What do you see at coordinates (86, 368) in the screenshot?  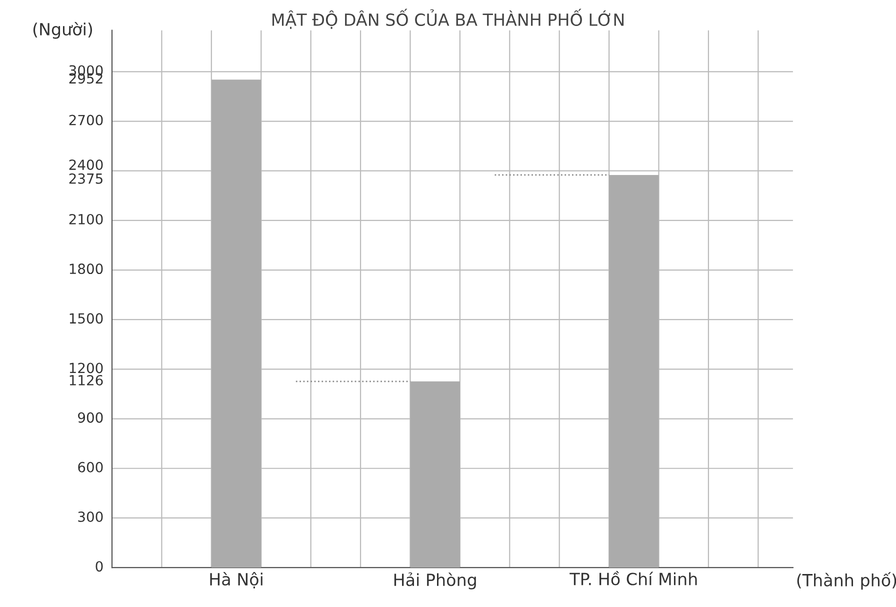 I see `y-tick-label: 1200` at bounding box center [86, 368].